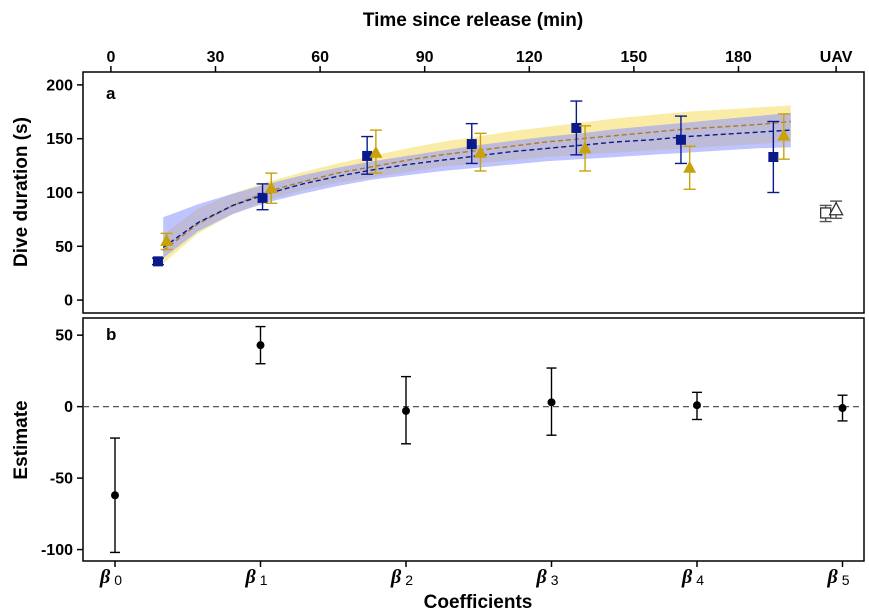 This screenshot has height=613, width=869. I want to click on panel-a-y-axis-title: Dive duration (s), so click(21, 192).